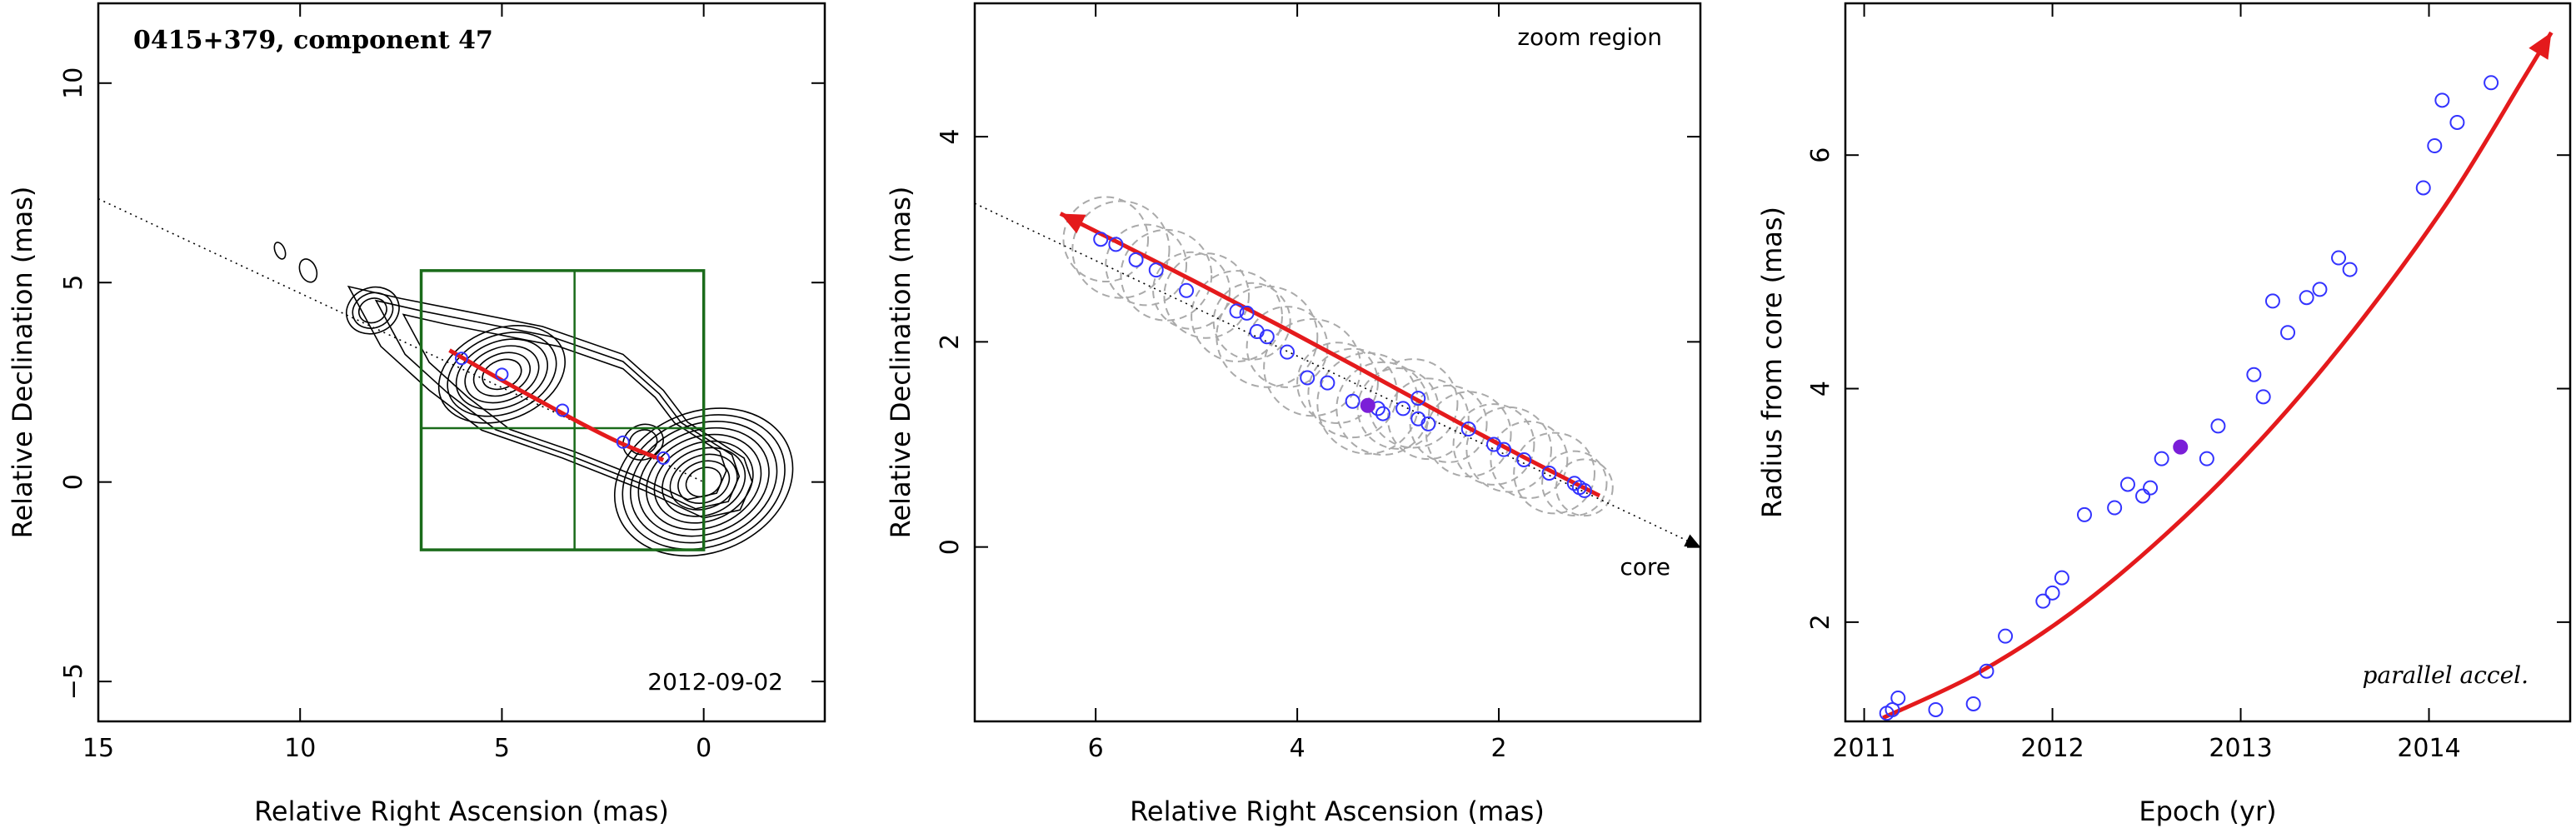  What do you see at coordinates (1645, 567) in the screenshot?
I see `core-label: core` at bounding box center [1645, 567].